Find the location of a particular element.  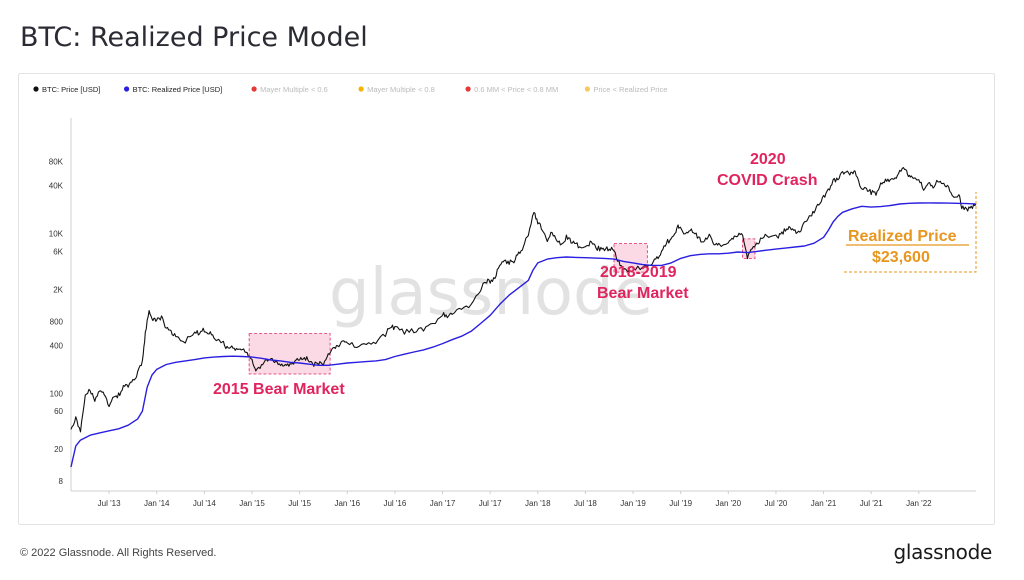

x-tick-label: Jan '21 is located at coordinates (824, 503).